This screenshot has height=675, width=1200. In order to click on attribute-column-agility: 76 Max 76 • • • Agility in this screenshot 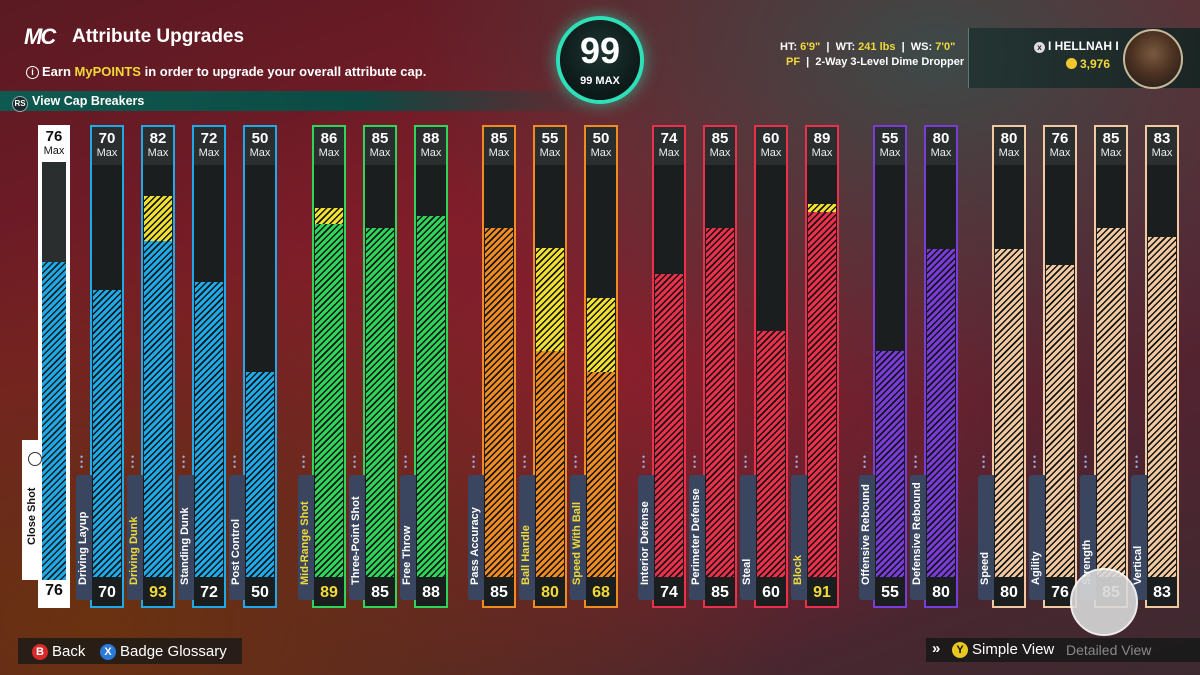, I will do `click(1053, 366)`.